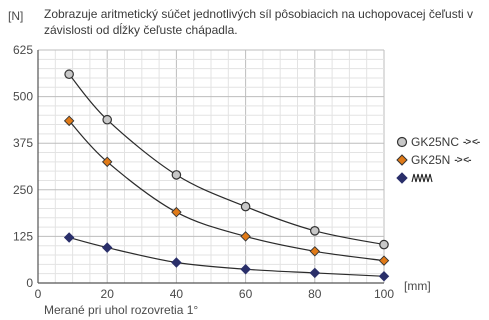 Image resolution: width=489 pixels, height=320 pixels. What do you see at coordinates (422, 178) in the screenshot?
I see `spring-icon` at bounding box center [422, 178].